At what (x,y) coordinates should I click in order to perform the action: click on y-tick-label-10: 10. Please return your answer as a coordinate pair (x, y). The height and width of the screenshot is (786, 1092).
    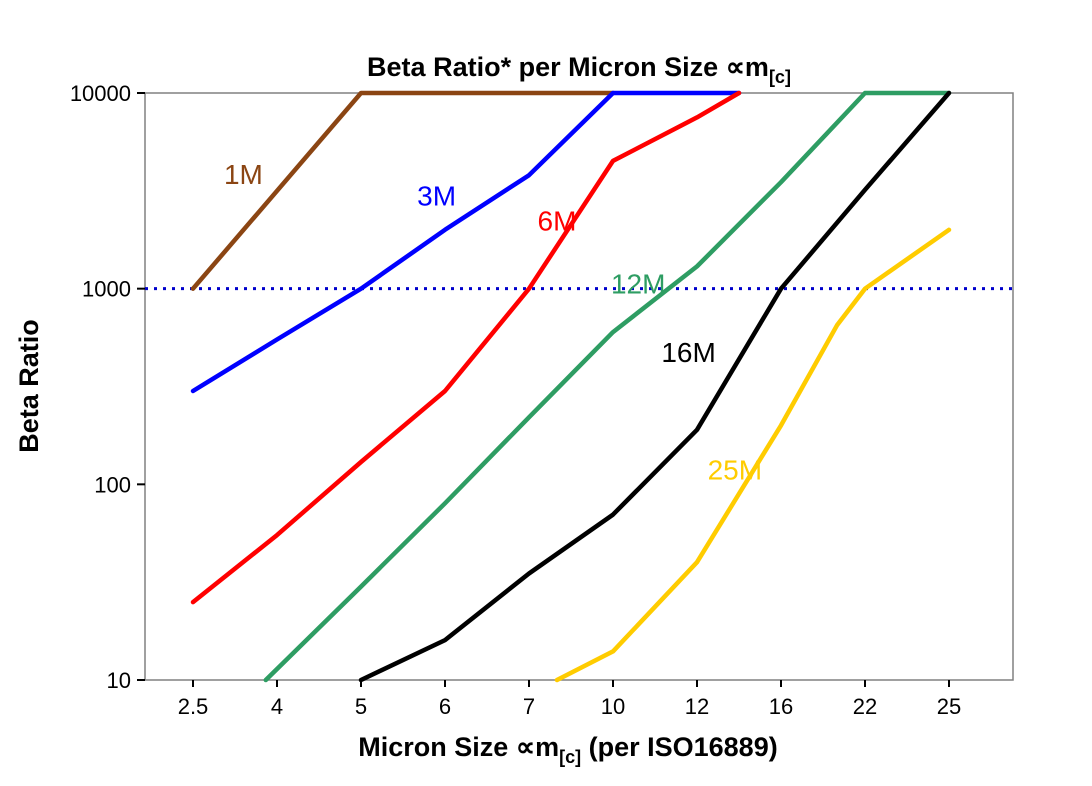
    Looking at the image, I should click on (119, 680).